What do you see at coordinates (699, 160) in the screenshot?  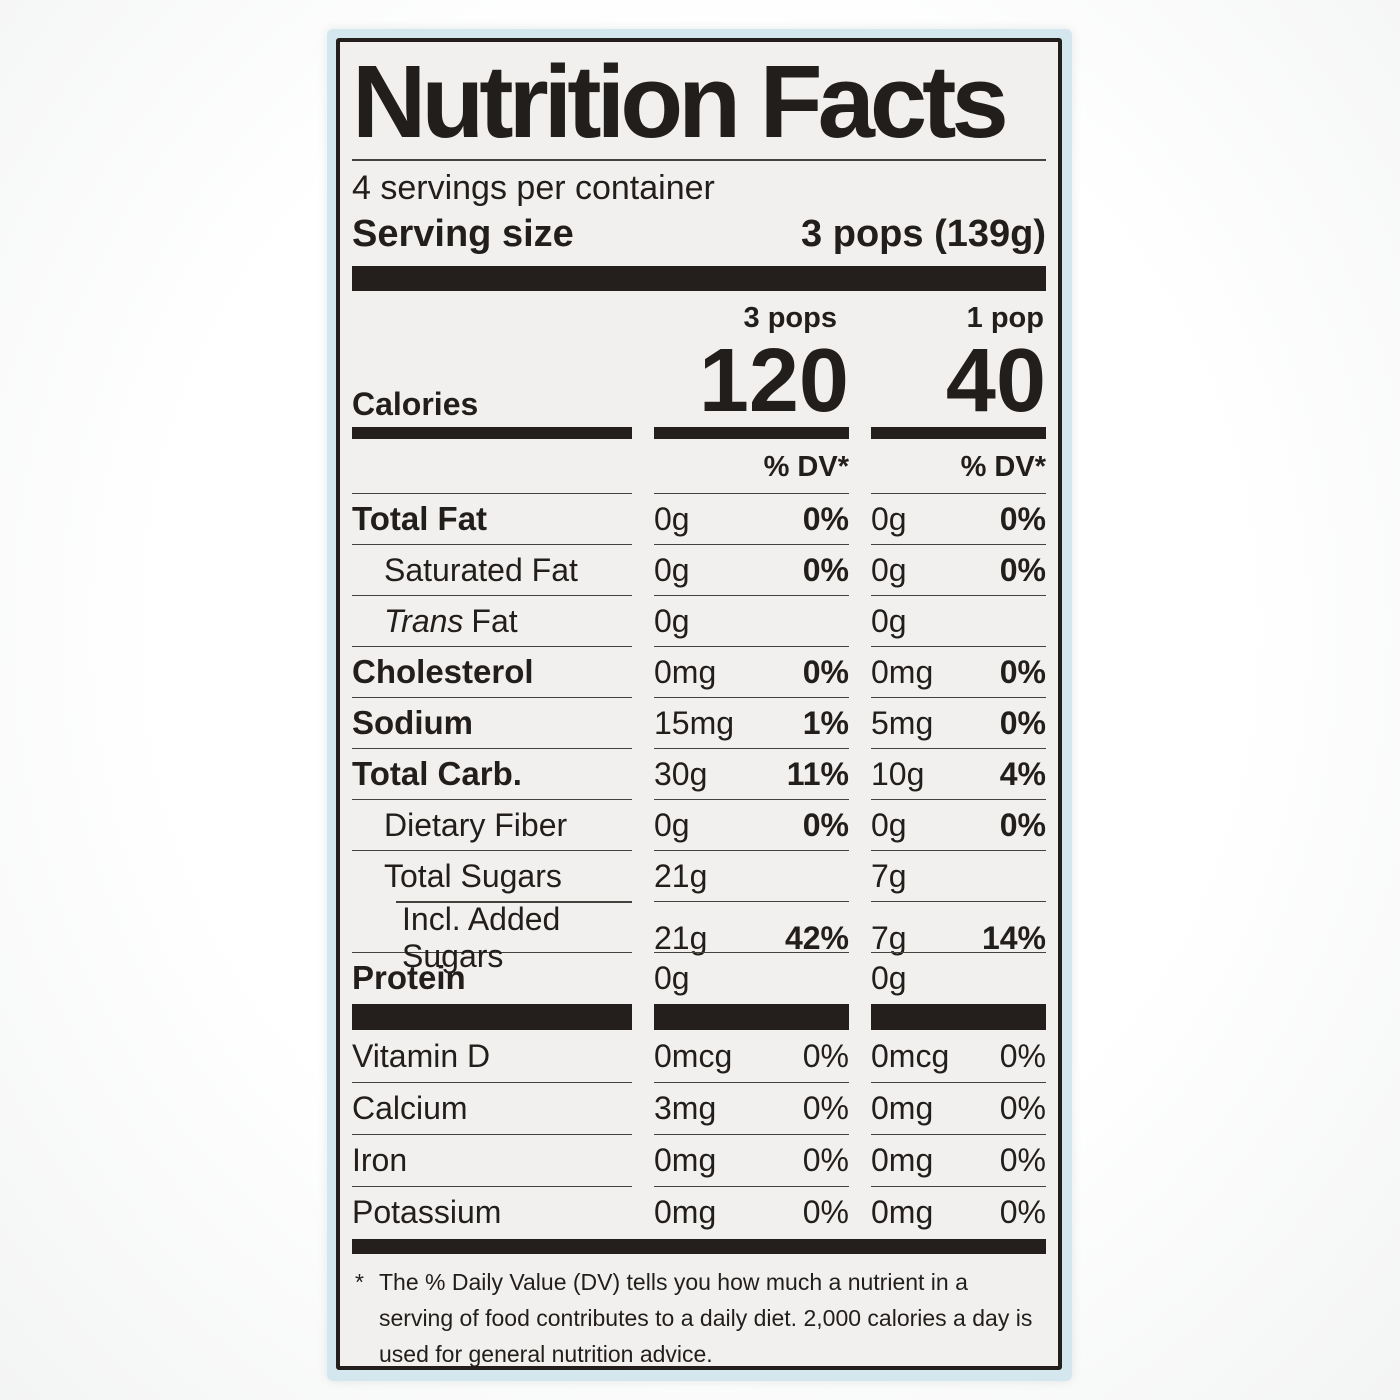 I see `title-divider` at bounding box center [699, 160].